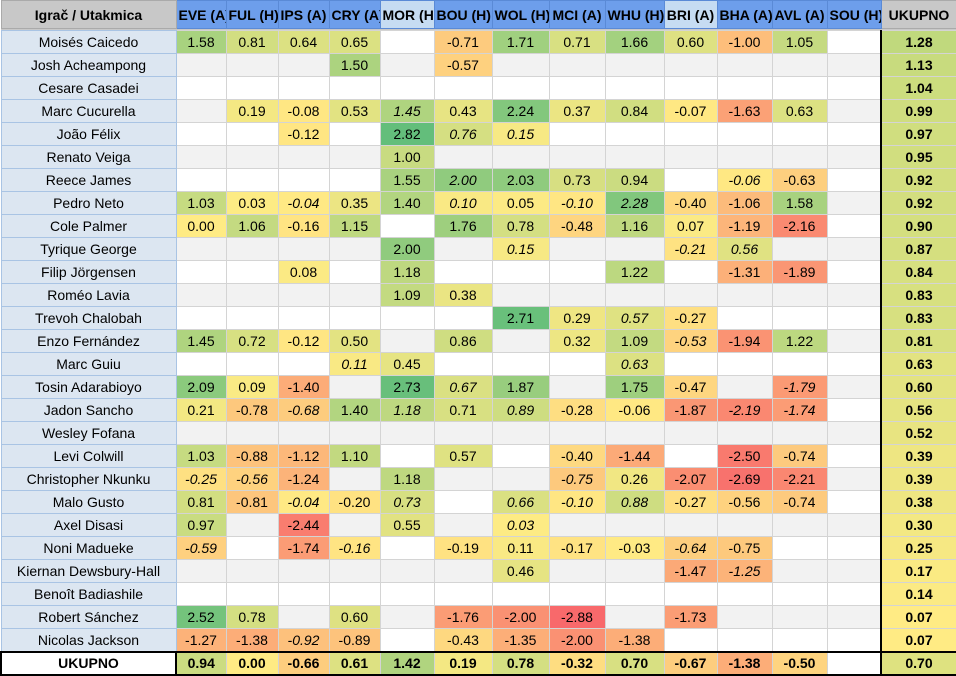 The image size is (956, 676). What do you see at coordinates (463, 410) in the screenshot?
I see `rating-cell: 0.71` at bounding box center [463, 410].